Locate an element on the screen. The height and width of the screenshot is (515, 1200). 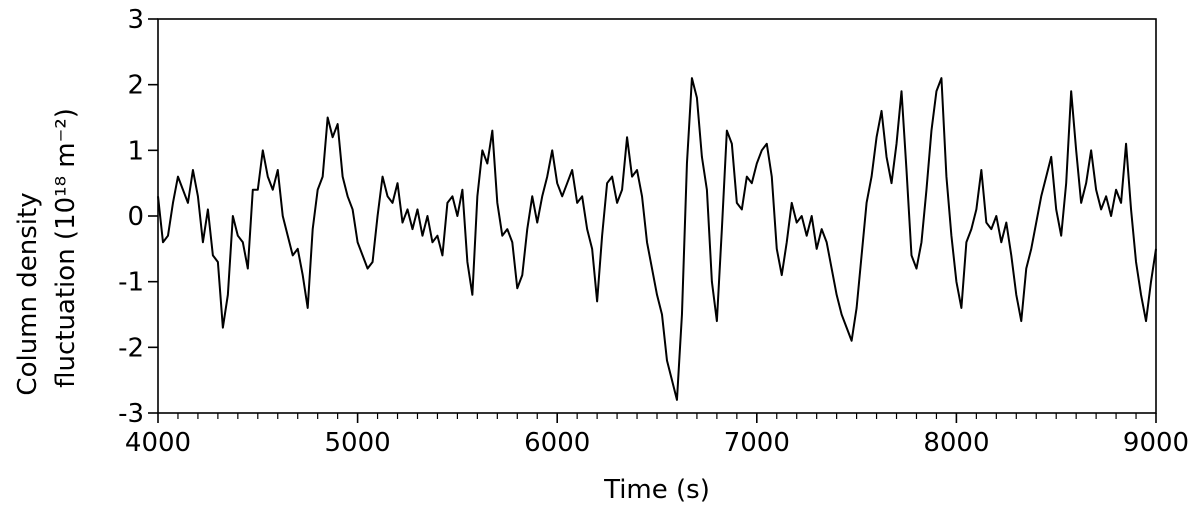
x-tick-label: 6000 is located at coordinates (557, 443).